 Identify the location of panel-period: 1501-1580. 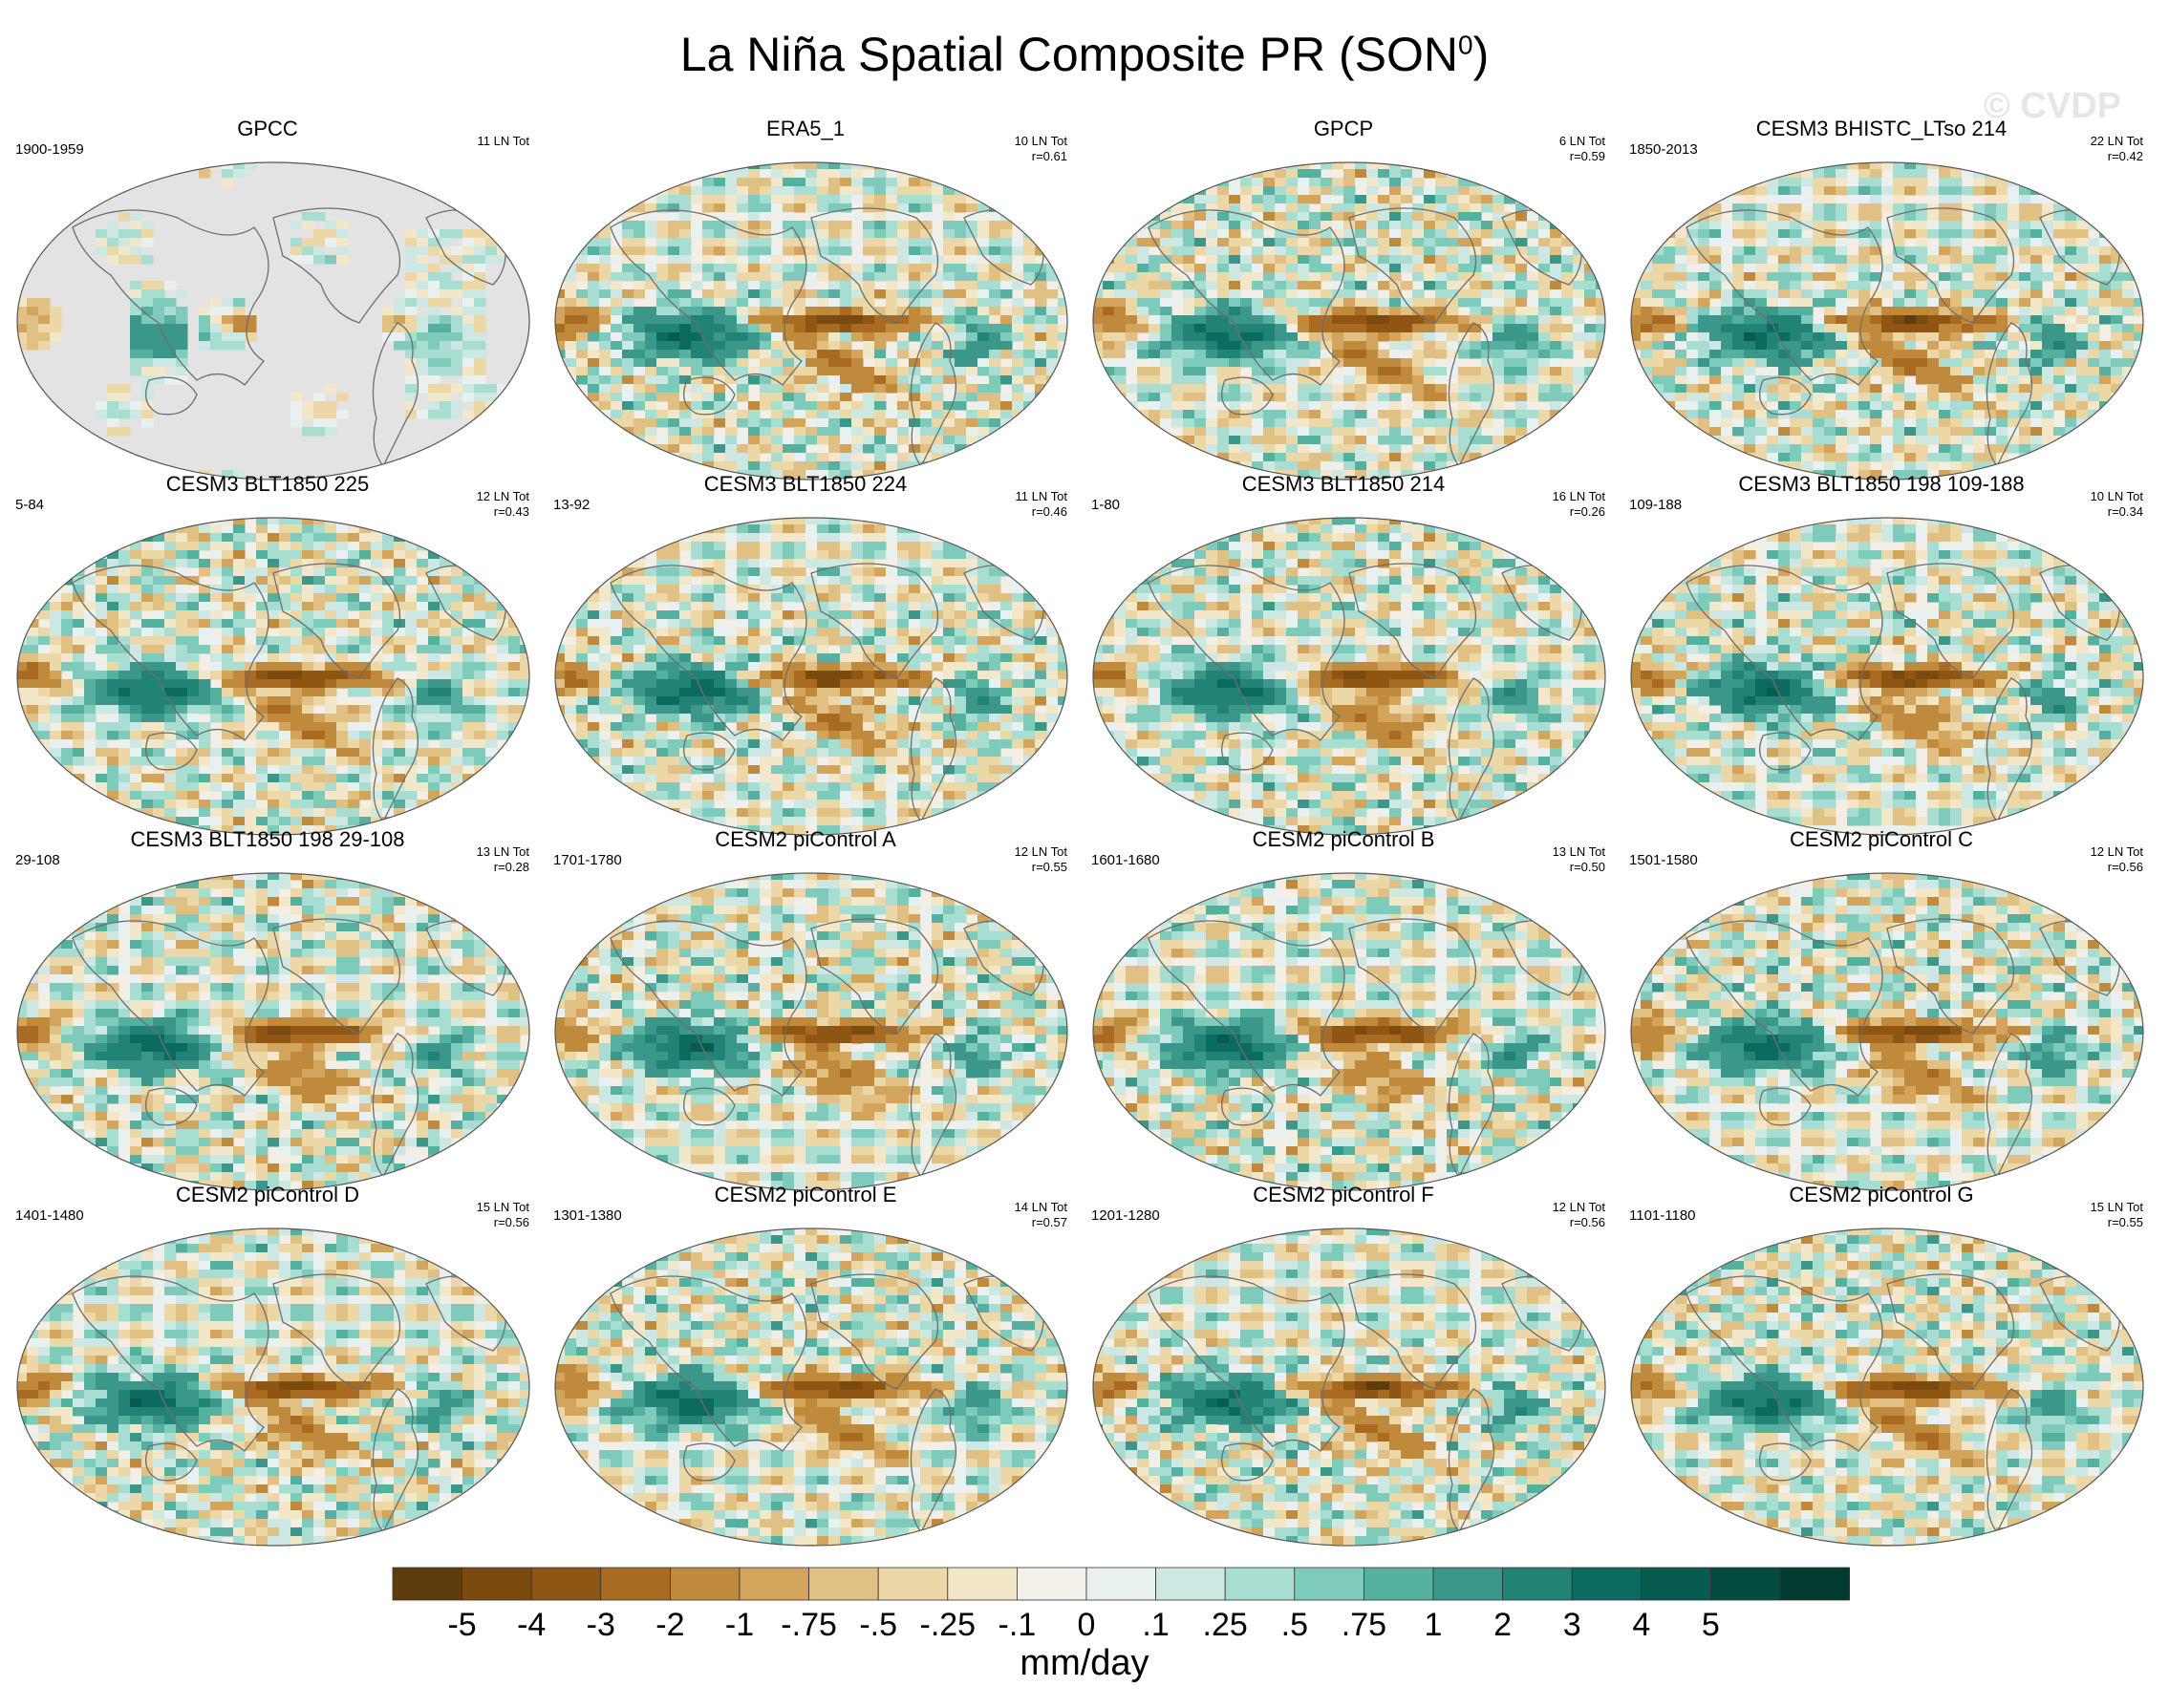
(1664, 860).